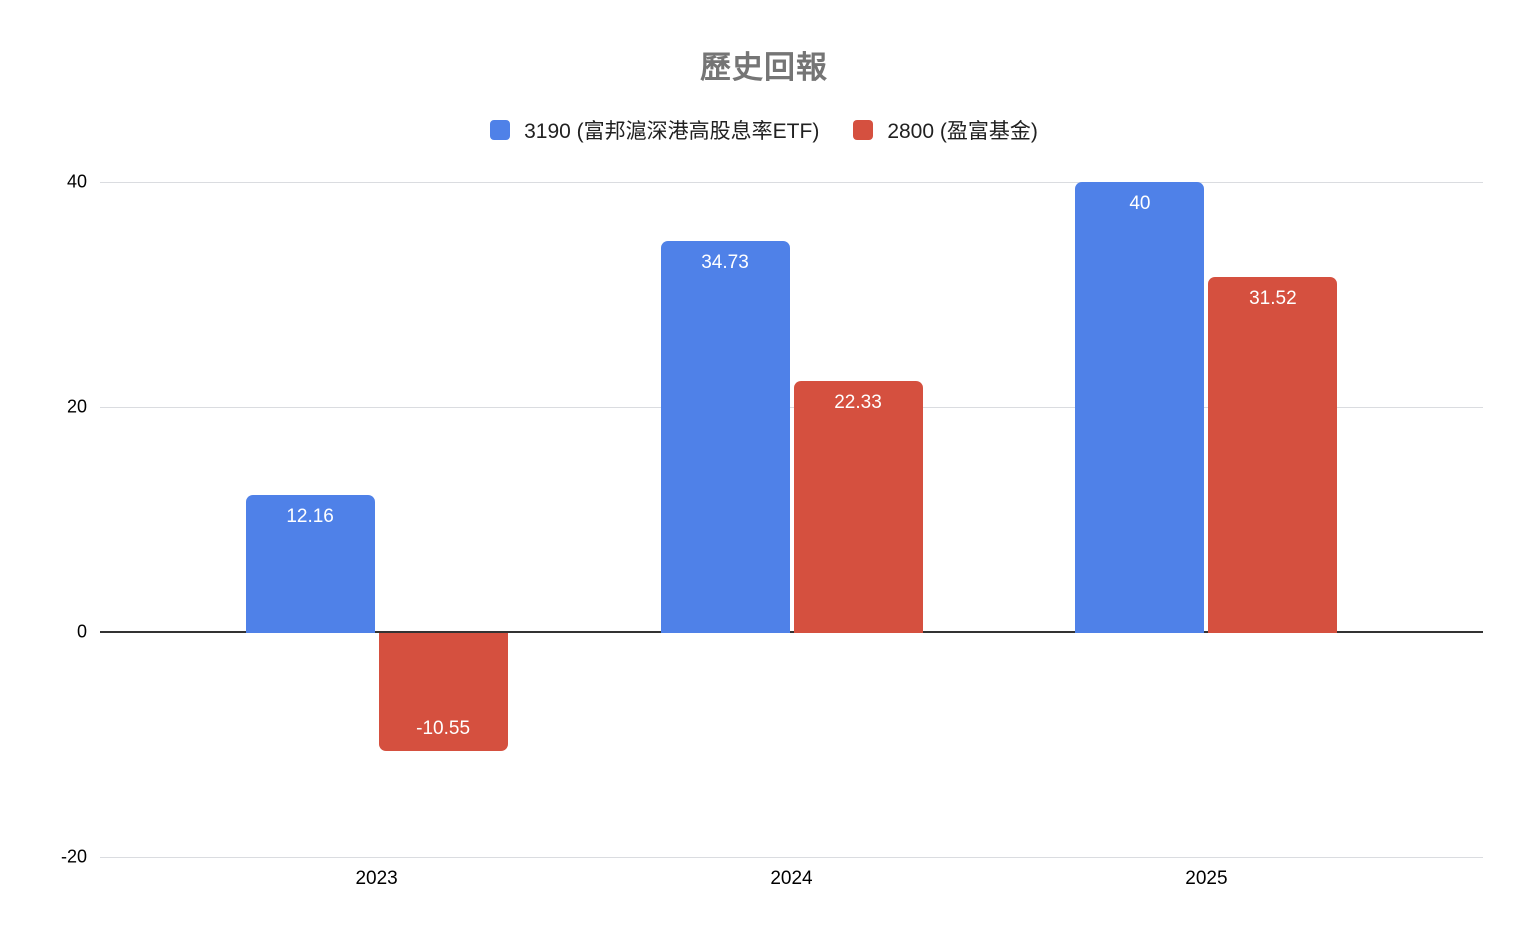  Describe the element at coordinates (1273, 299) in the screenshot. I see `bar-value-label: 31.52` at that location.